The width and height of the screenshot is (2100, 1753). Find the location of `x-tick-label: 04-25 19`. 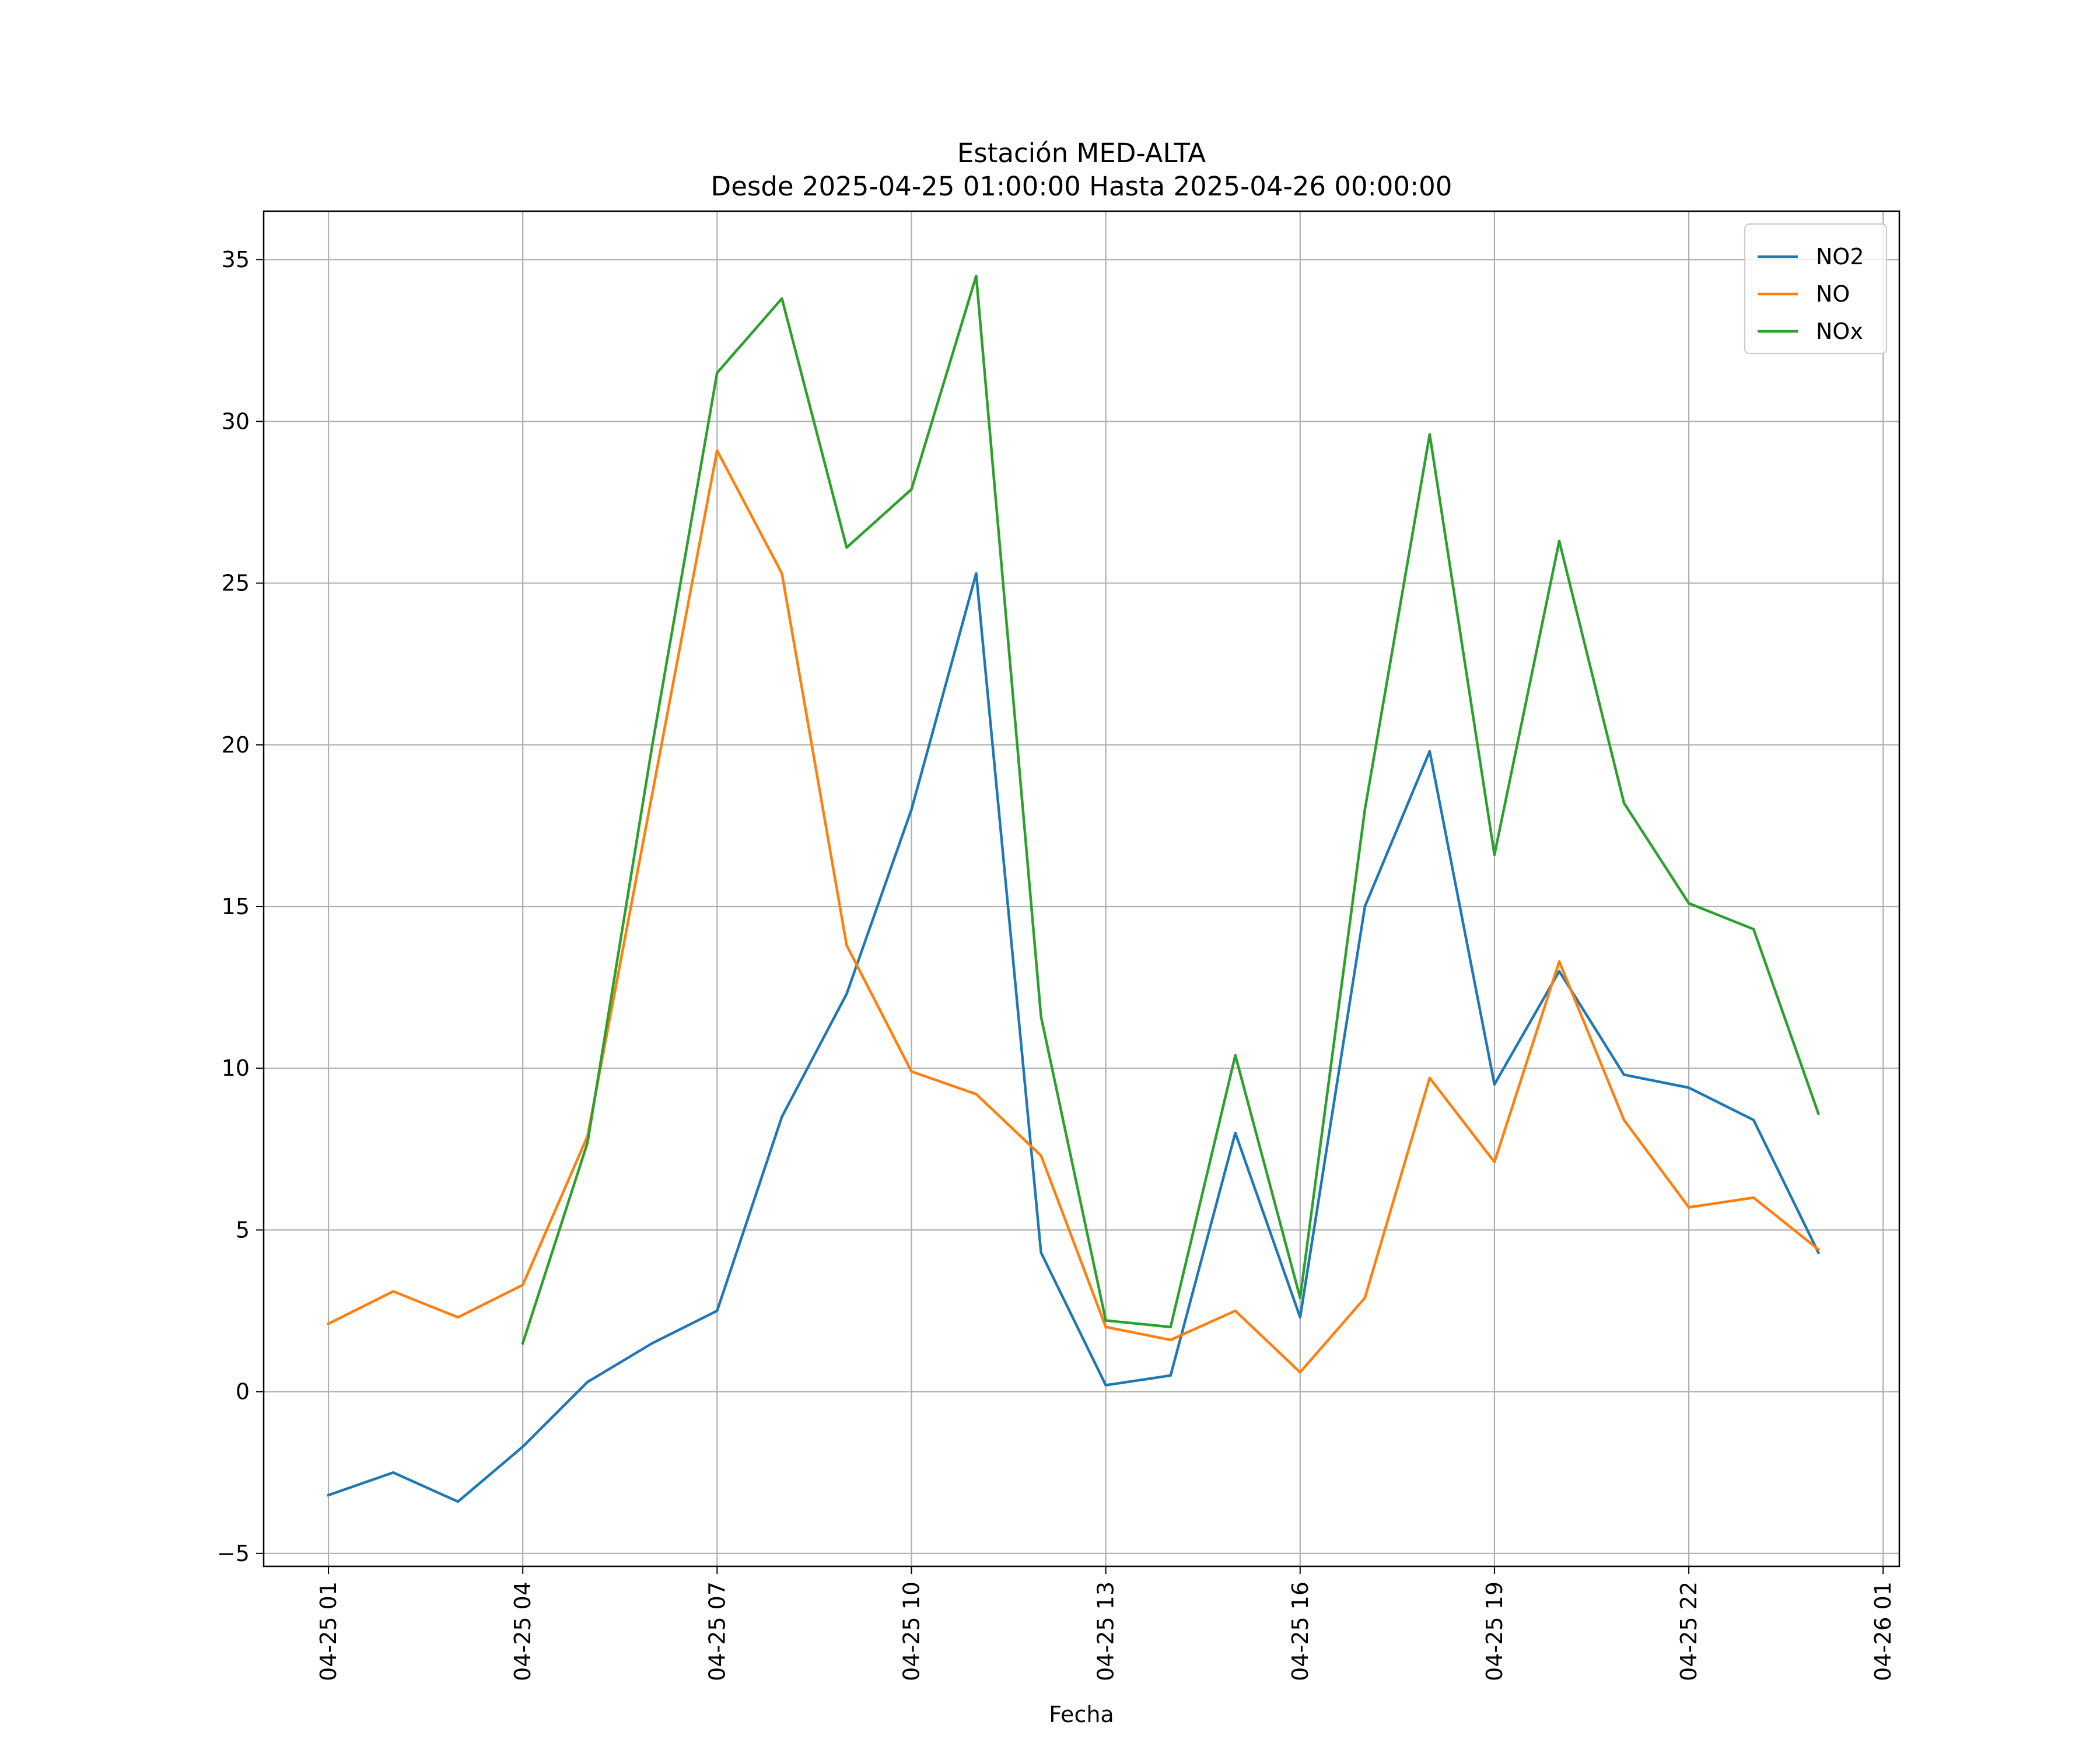

x-tick-label: 04-25 19 is located at coordinates (1494, 1631).